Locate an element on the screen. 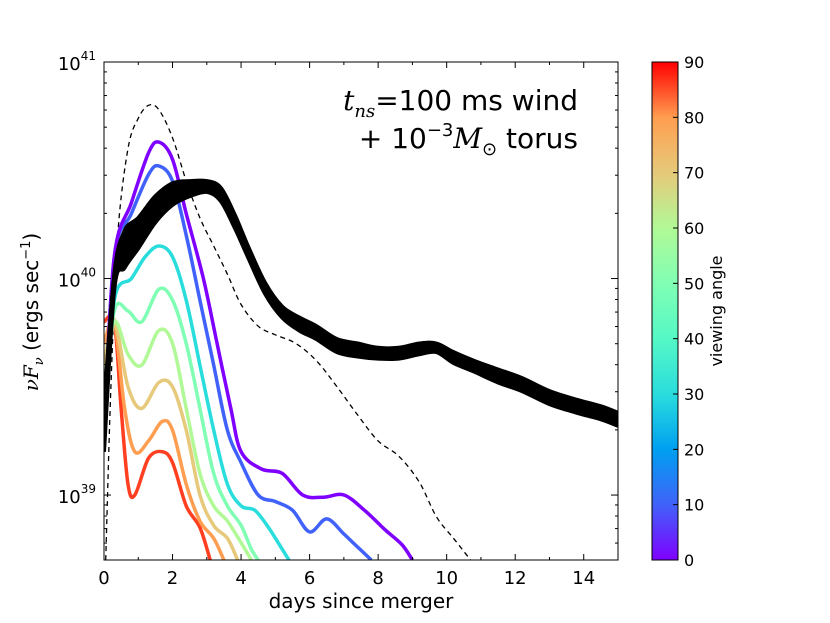 The width and height of the screenshot is (830, 623). colorbar-axis: 0 10 20 30 40 50 60 70 80 90 is located at coordinates (688, 311).